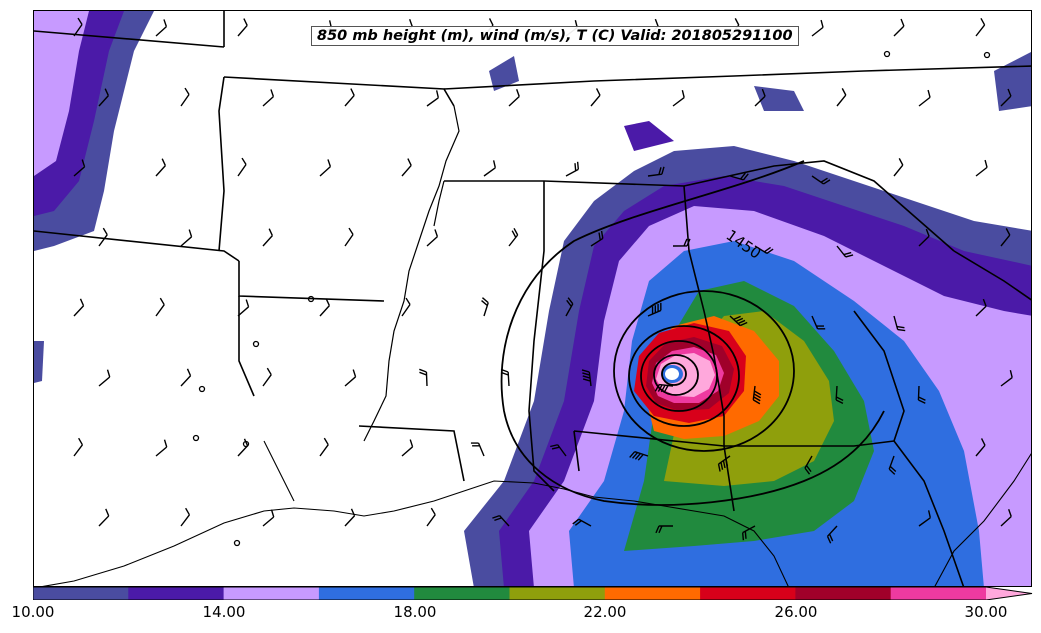  I want to click on colorbar-tick-label: 22.00, so click(605, 612).